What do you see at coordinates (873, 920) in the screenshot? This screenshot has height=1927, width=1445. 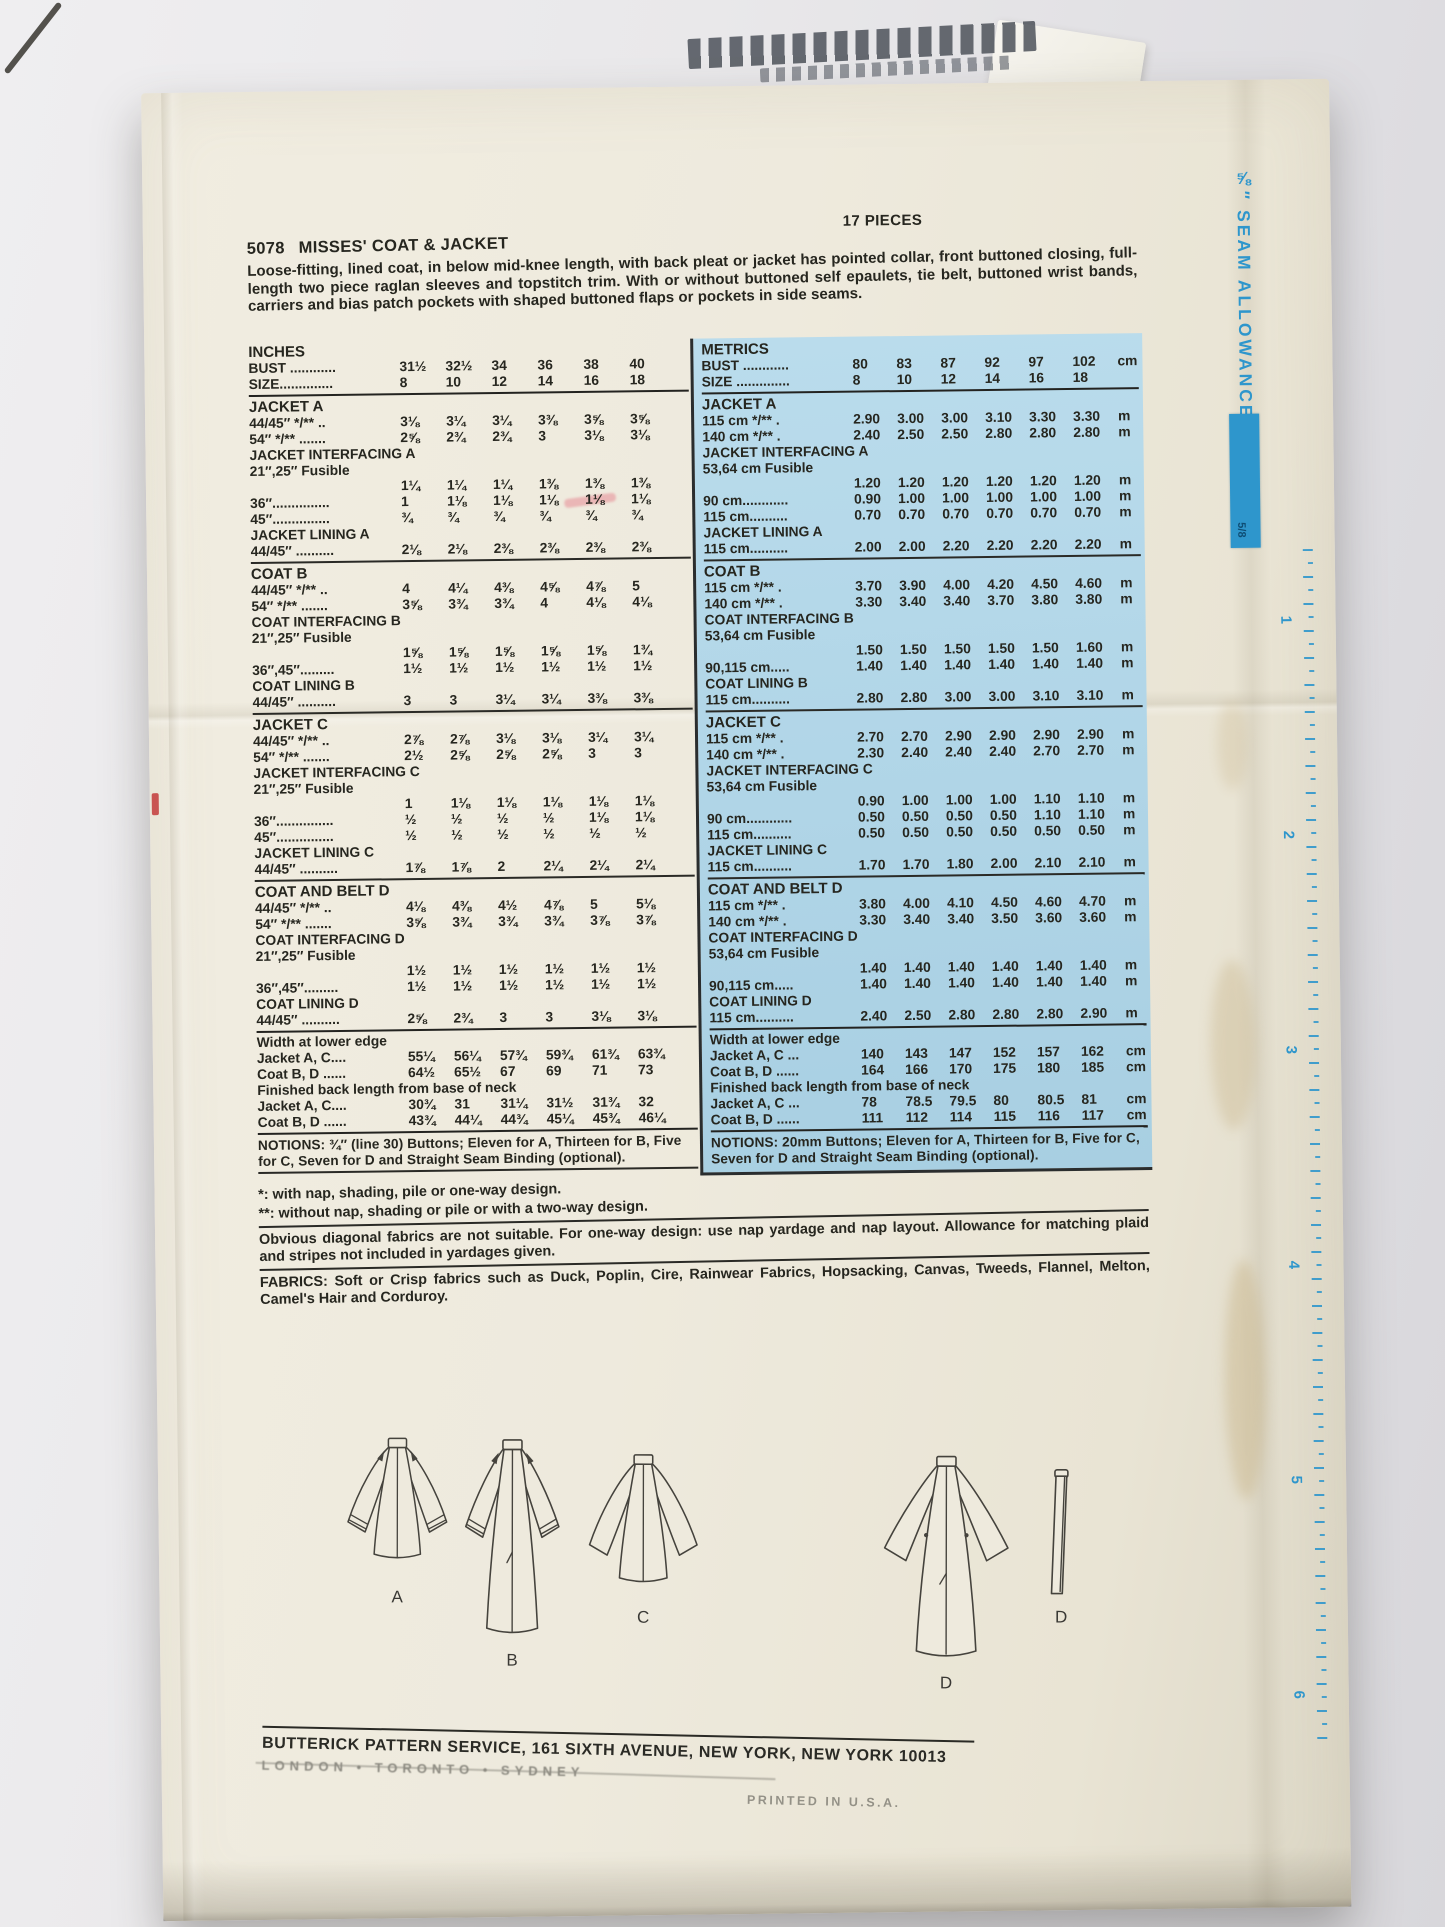 I see `cell-value: 3.30` at bounding box center [873, 920].